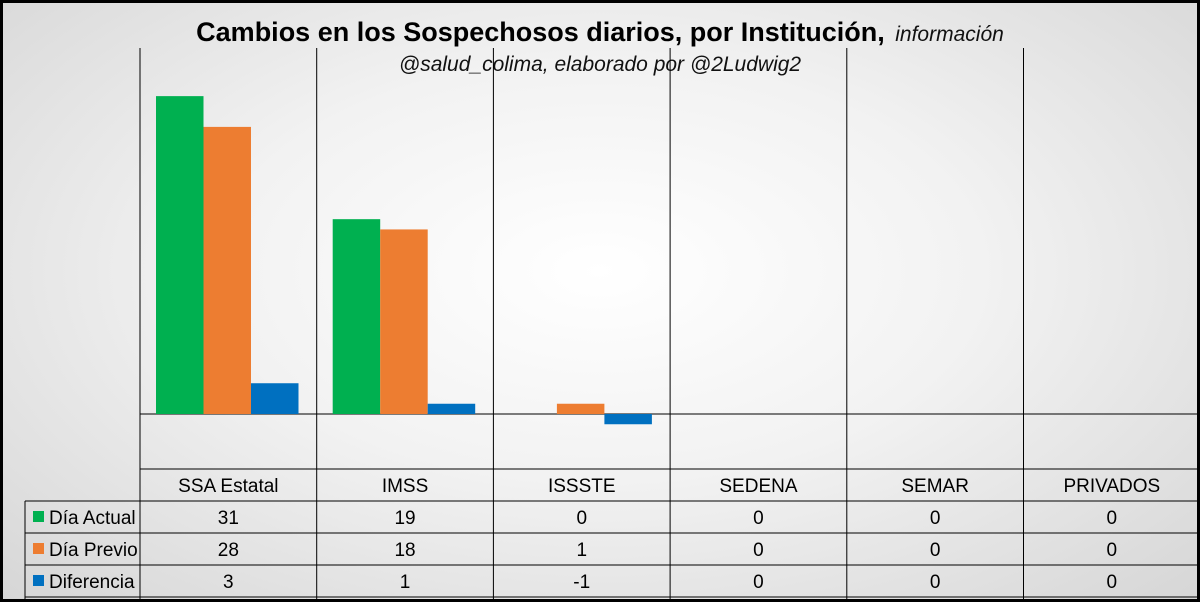 This screenshot has height=602, width=1200. I want to click on category-label: ISSSTE, so click(582, 486).